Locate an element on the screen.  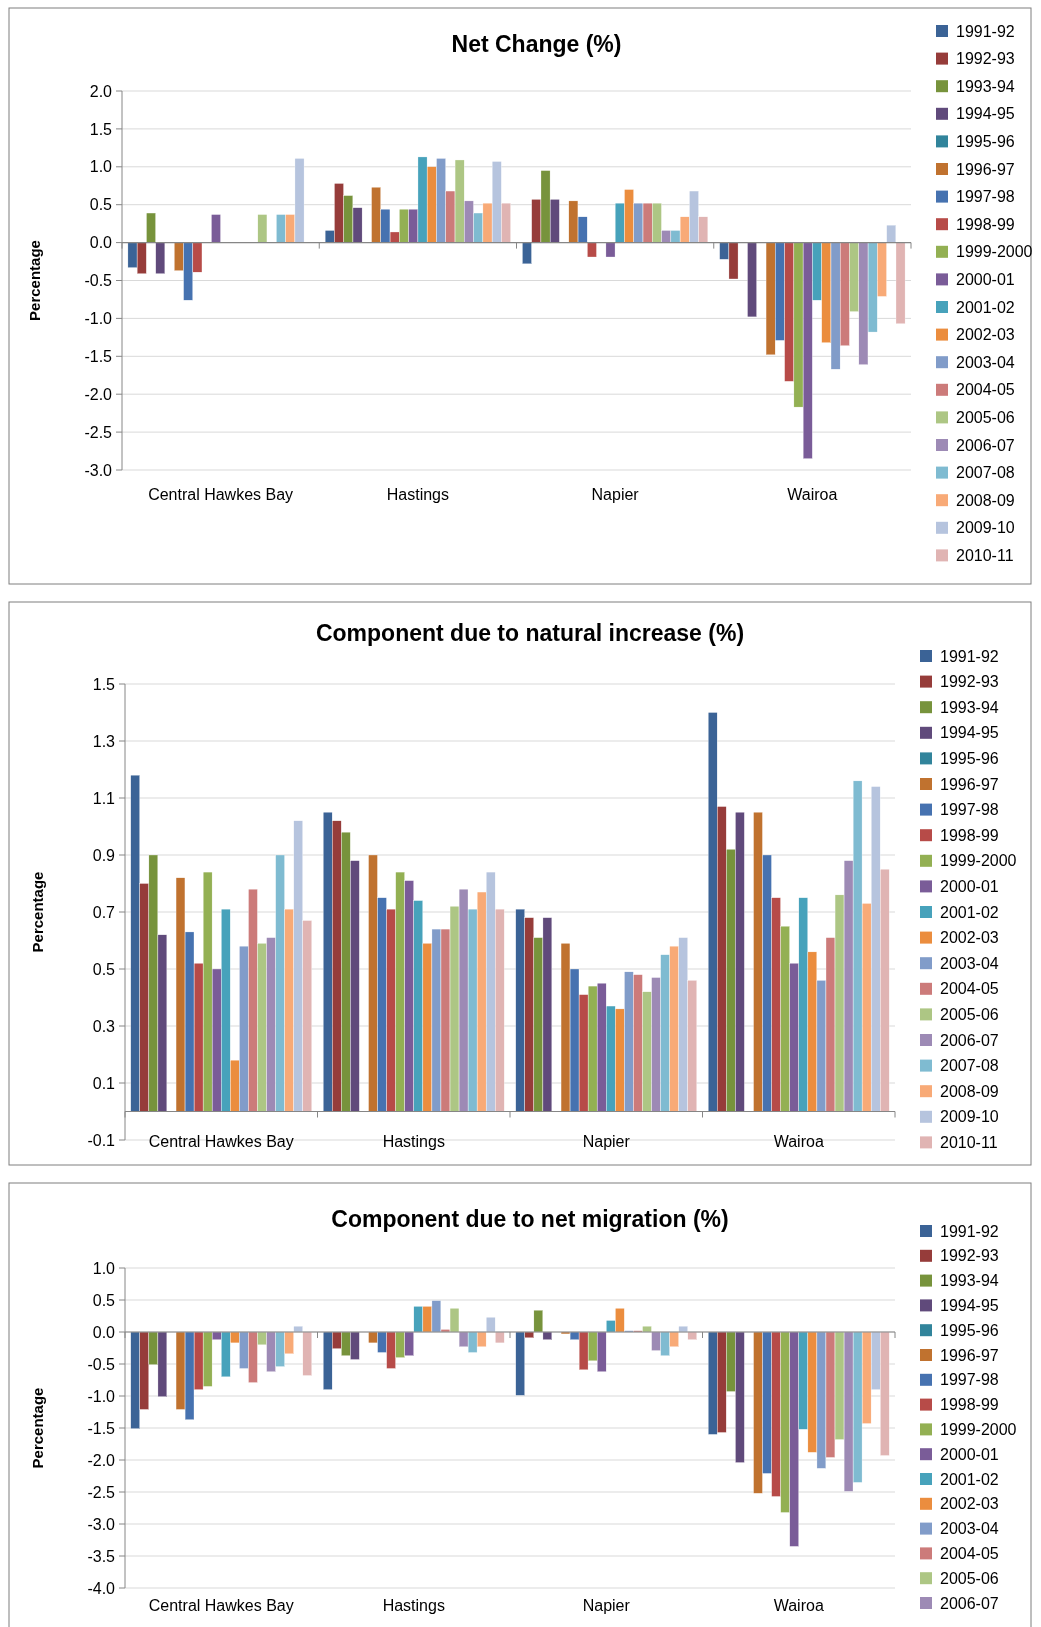
y-tick-label: 0.9 is located at coordinates (104, 855).